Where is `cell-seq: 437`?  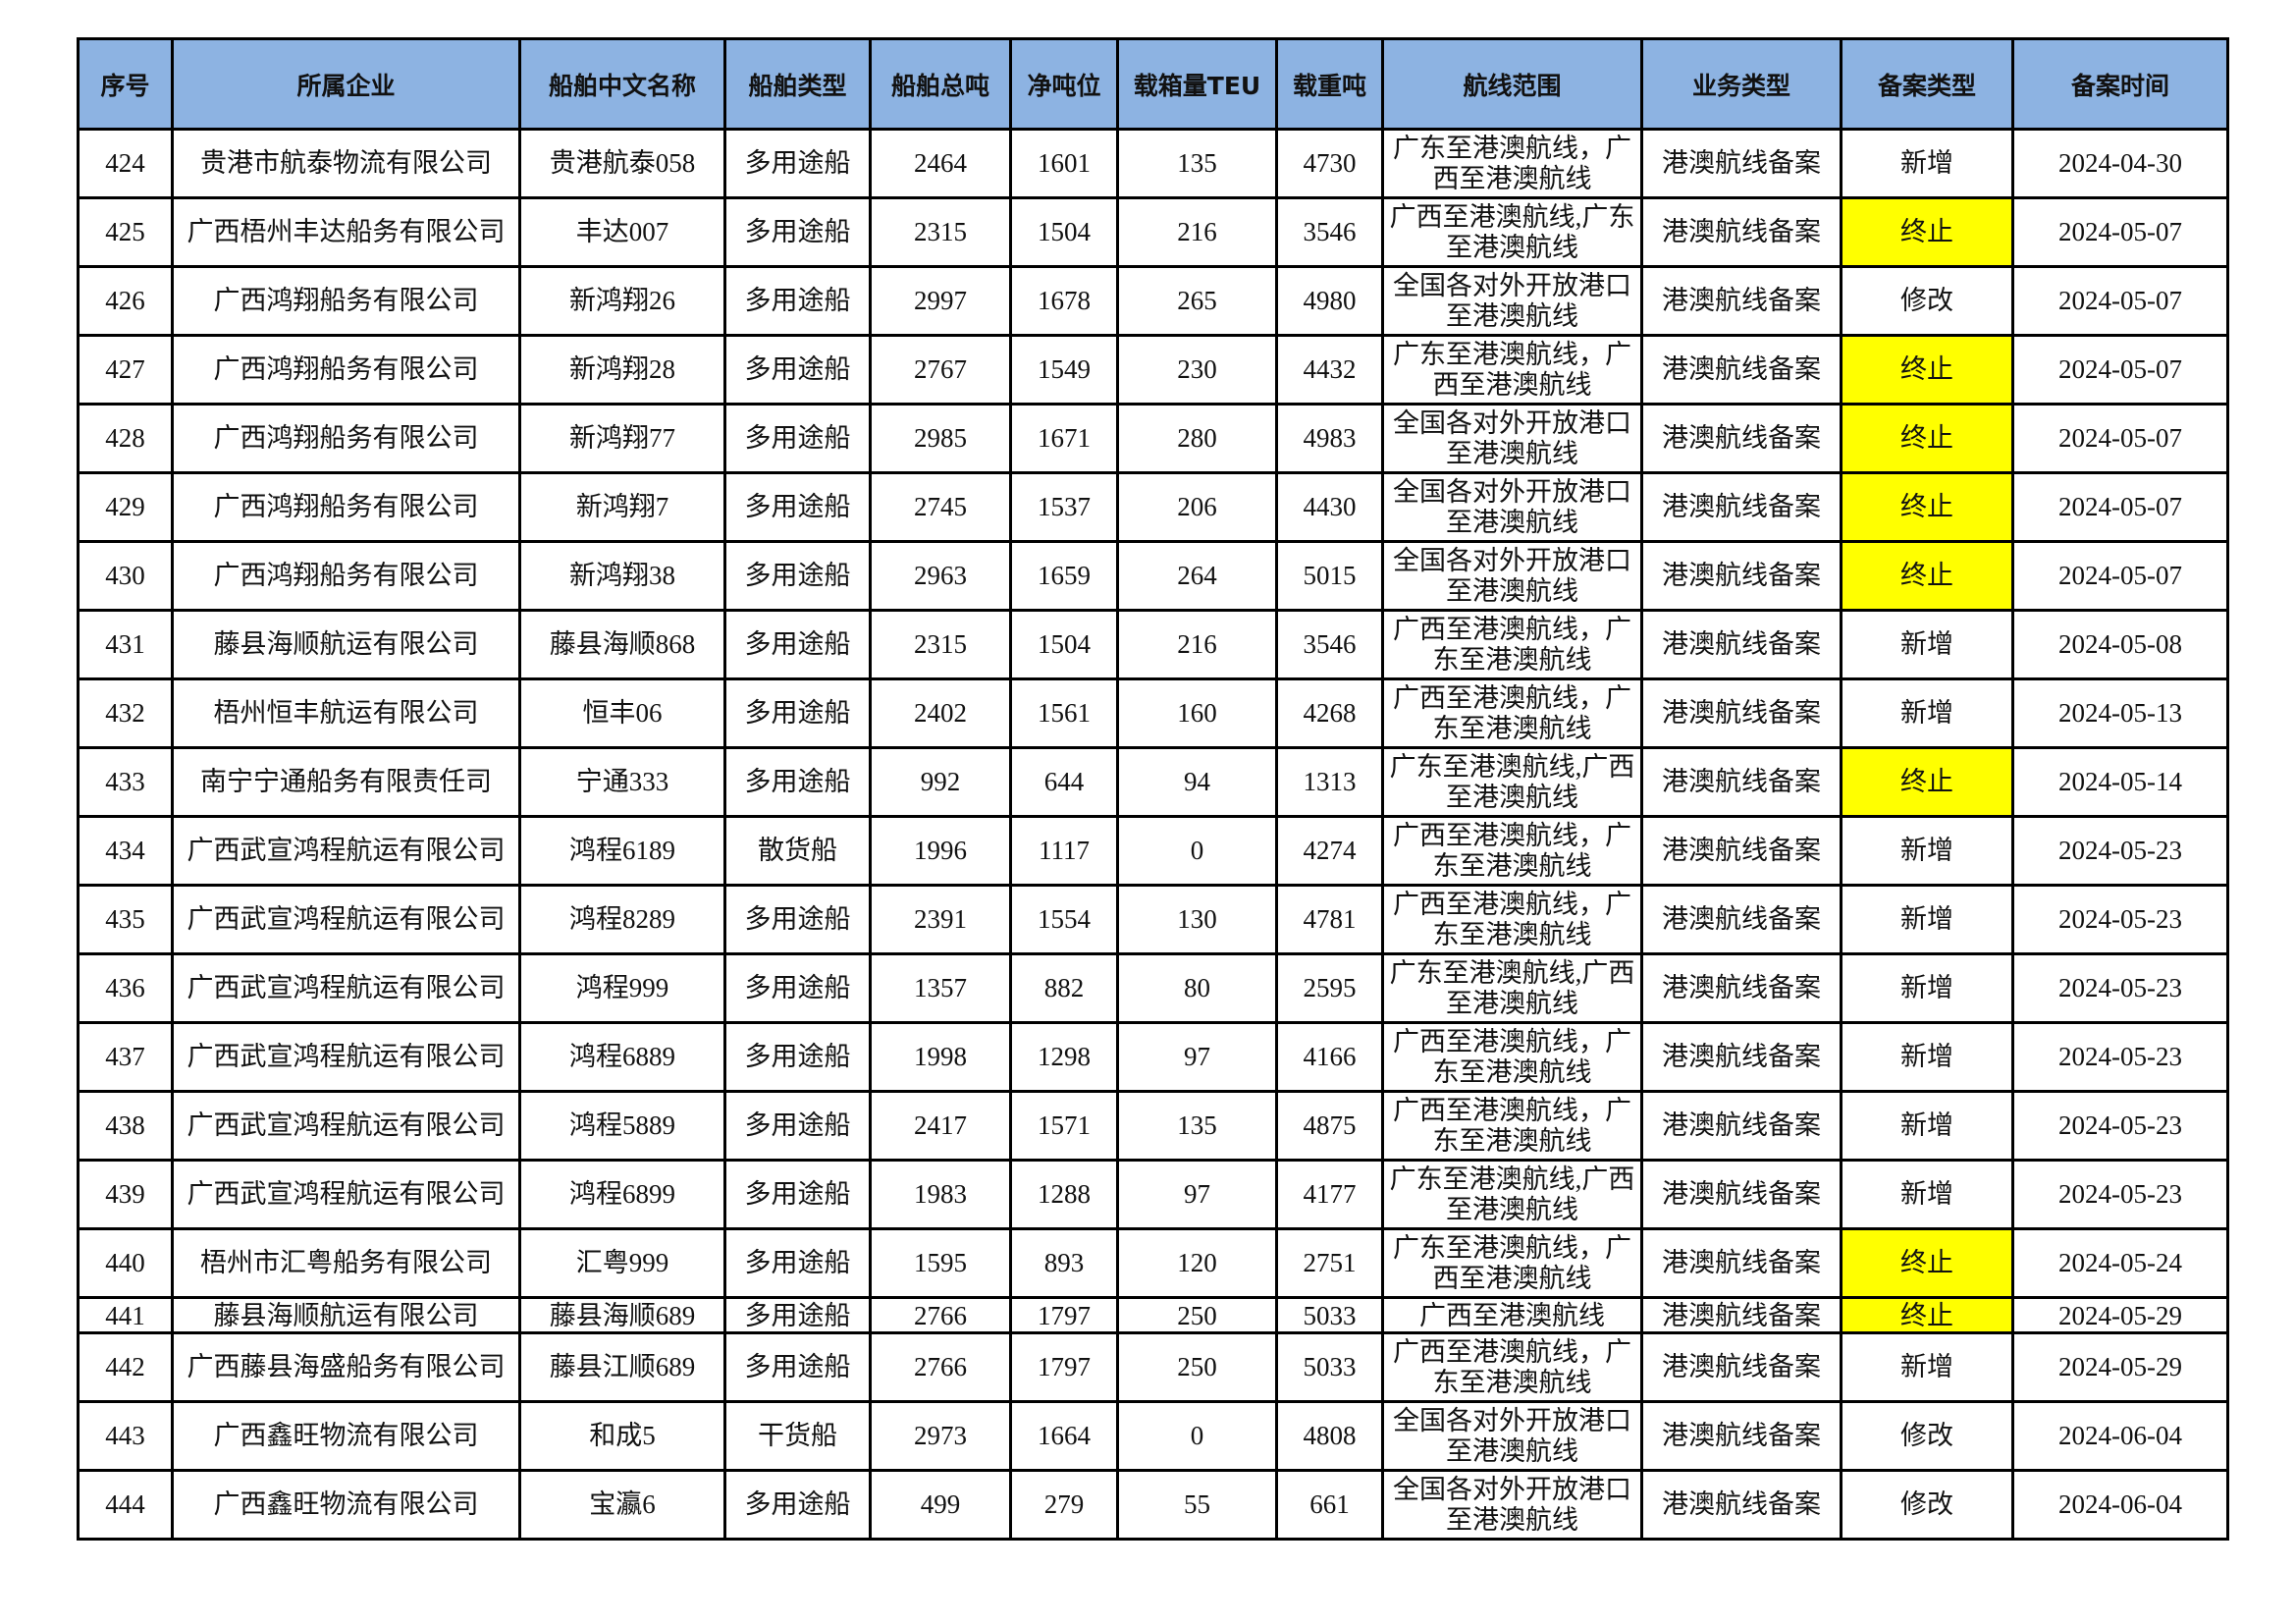 cell-seq: 437 is located at coordinates (126, 1057).